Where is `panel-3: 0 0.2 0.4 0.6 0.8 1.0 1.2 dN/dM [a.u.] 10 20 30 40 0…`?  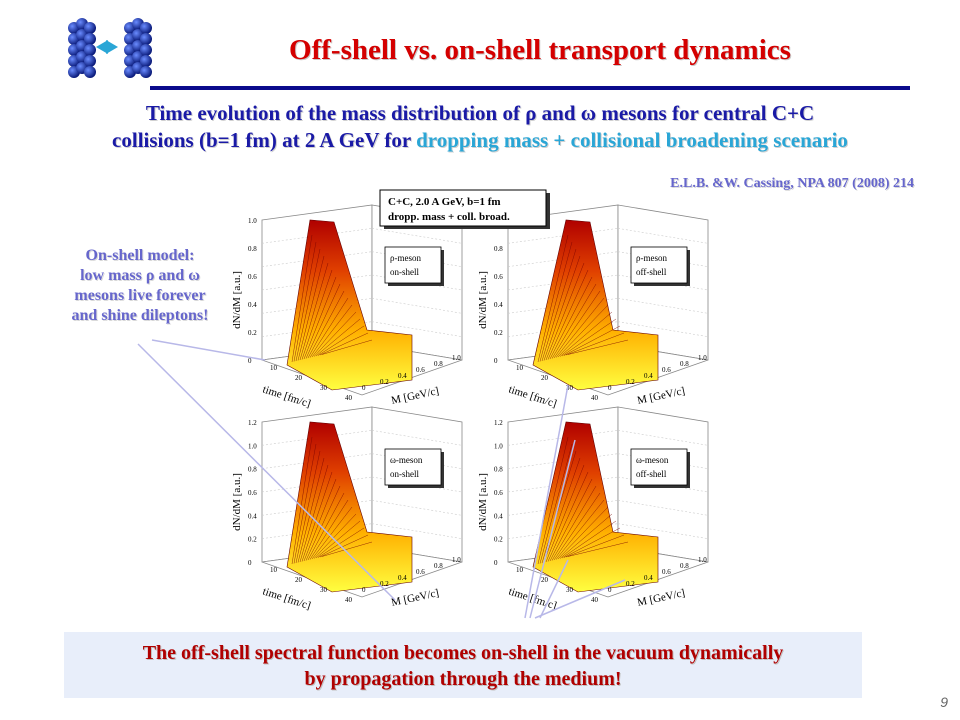
panel-3: 0 0.2 0.4 0.6 0.8 1.0 1.2 dN/dM [a.u.] 10 20 30 40 0… is located at coordinates (347, 509).